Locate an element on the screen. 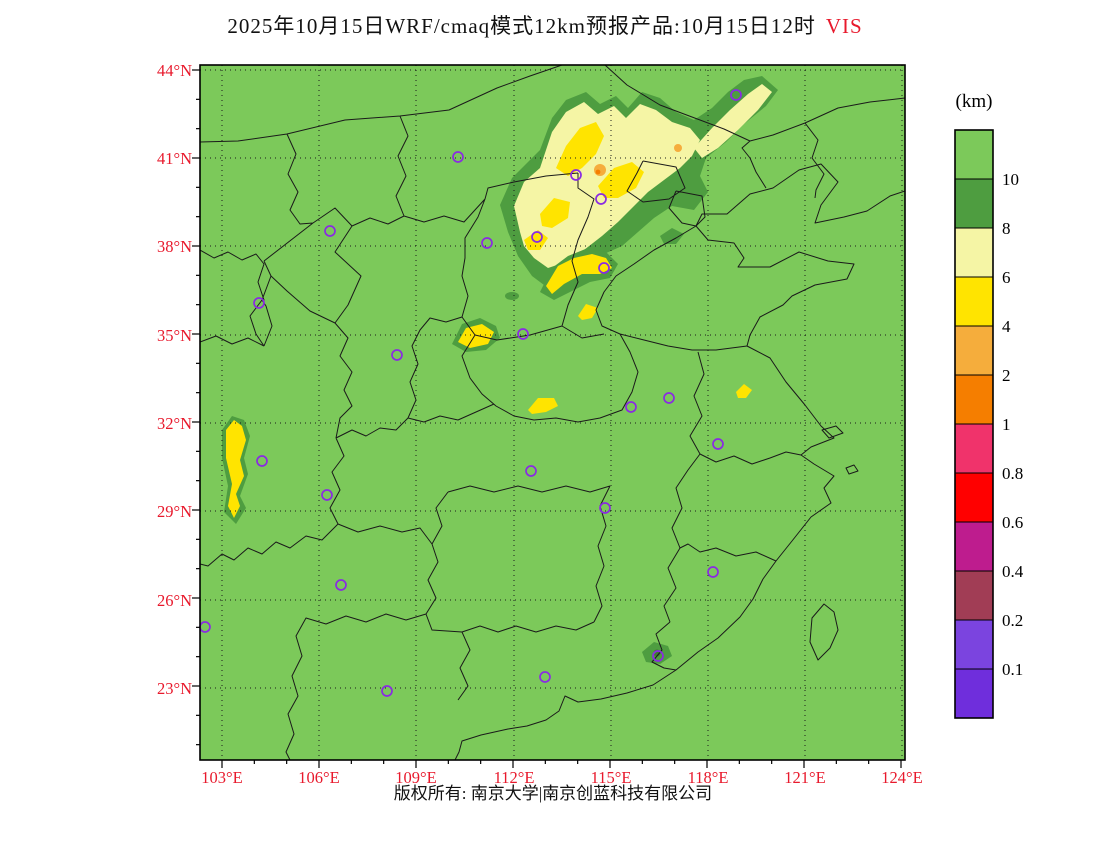 The image size is (1100, 850). low-vis-patch-paleyellow-ne is located at coordinates (733, 121).